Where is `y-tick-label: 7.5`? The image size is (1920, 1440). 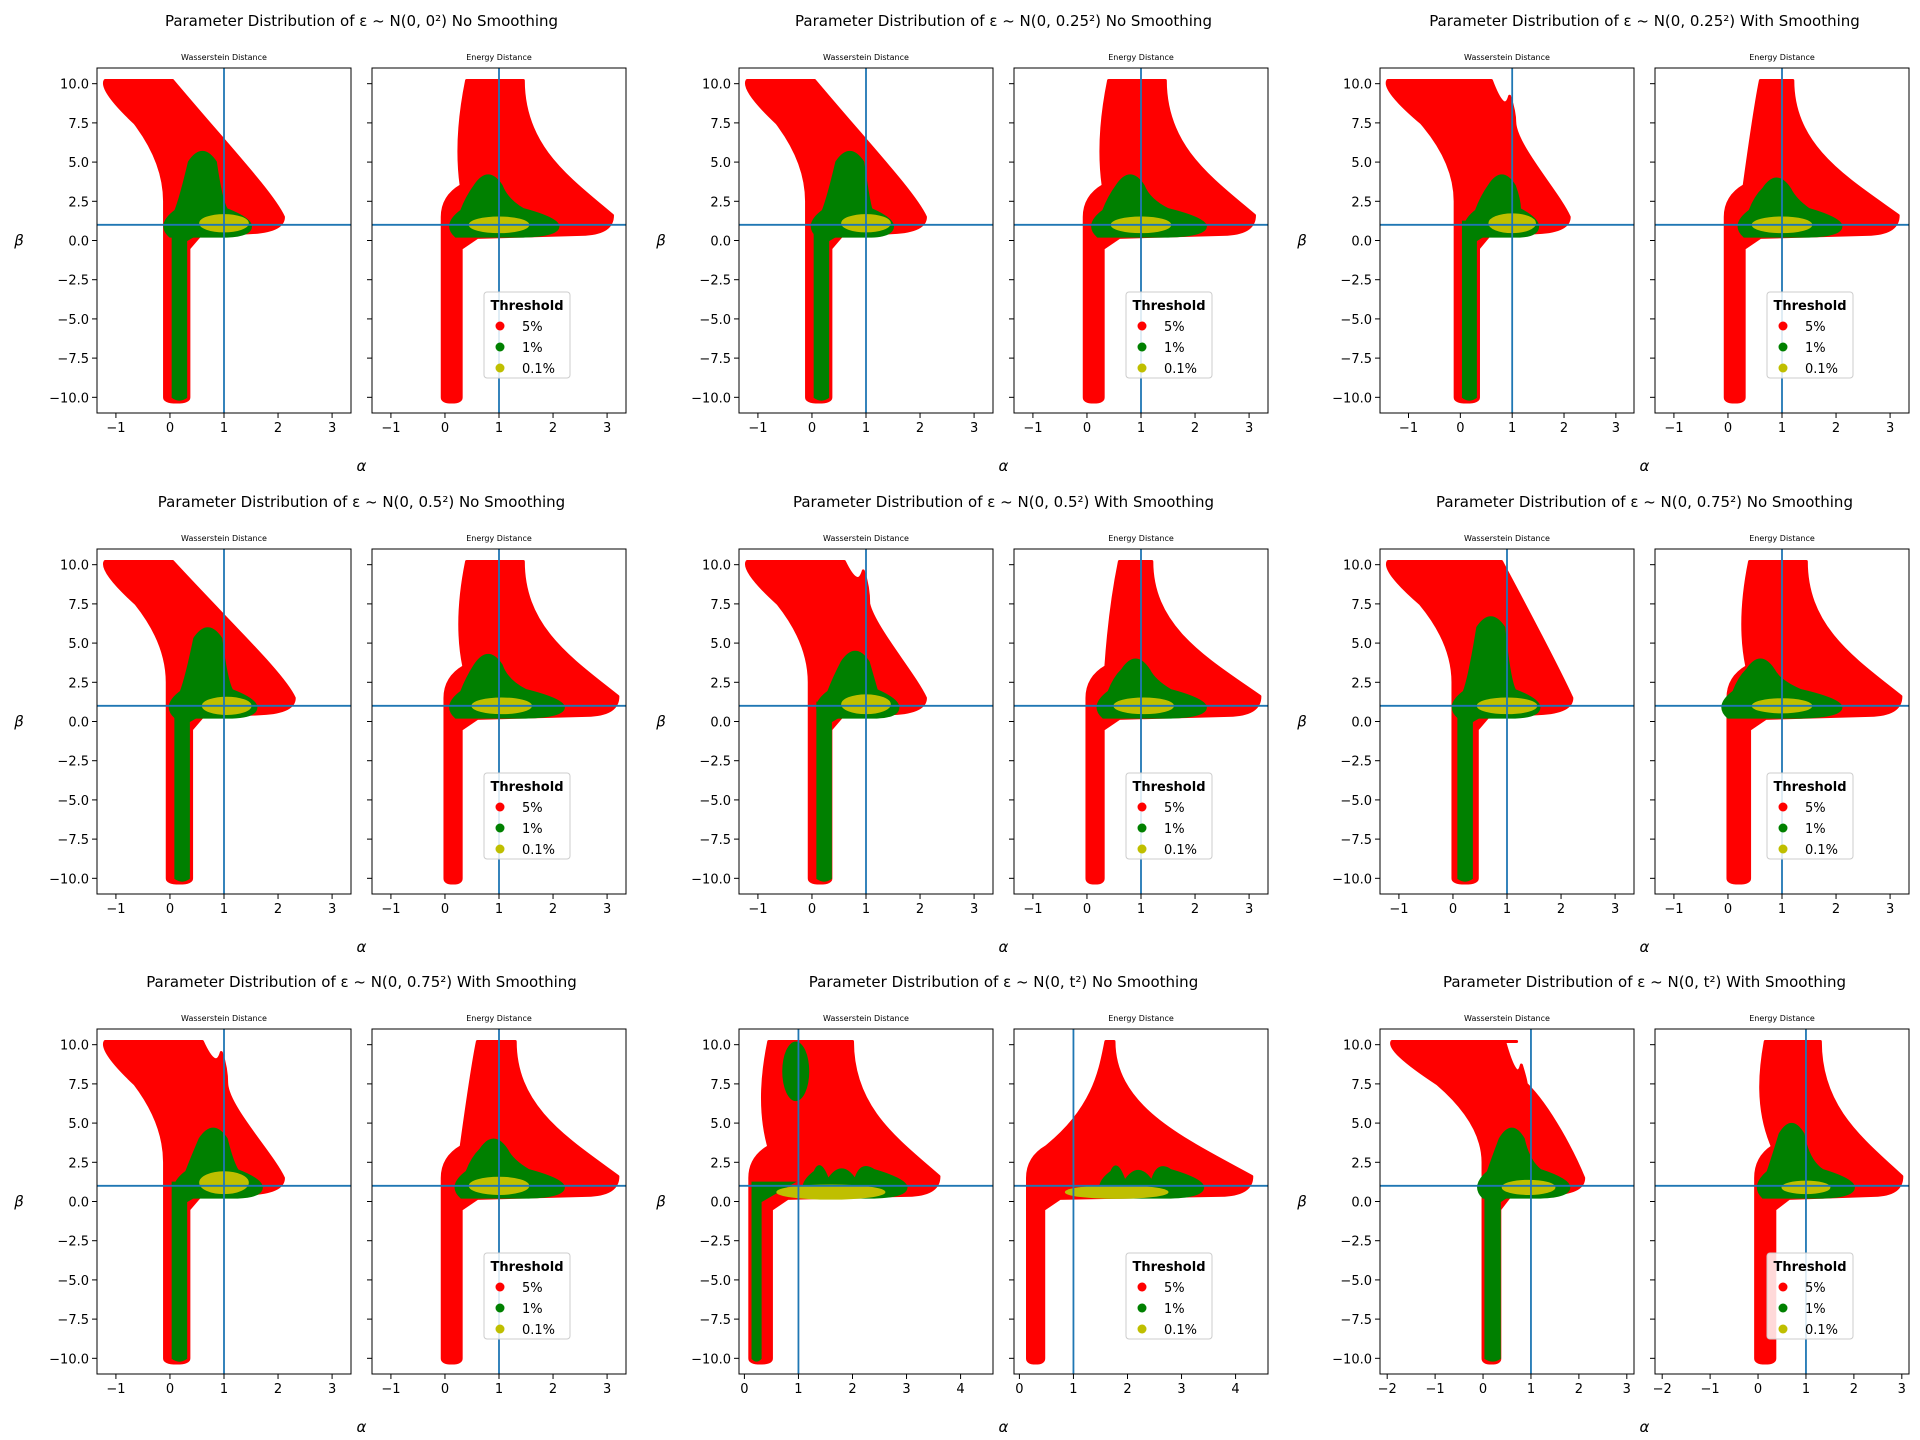 y-tick-label: 7.5 is located at coordinates (78, 1085).